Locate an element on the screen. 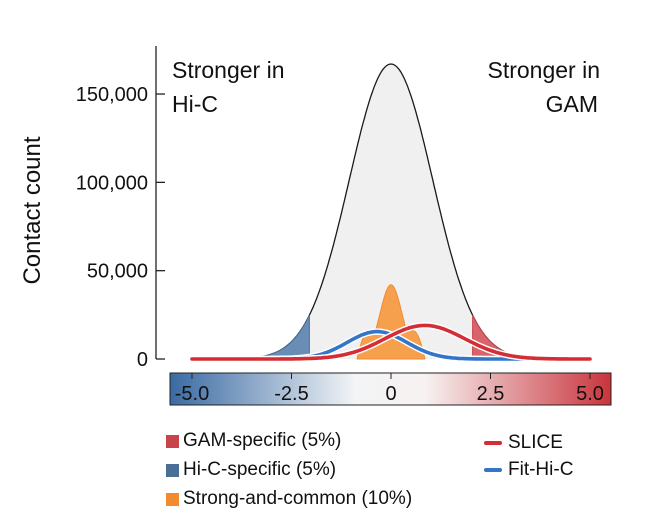 The width and height of the screenshot is (656, 515). x-tick-label-2: 0 is located at coordinates (390, 394).